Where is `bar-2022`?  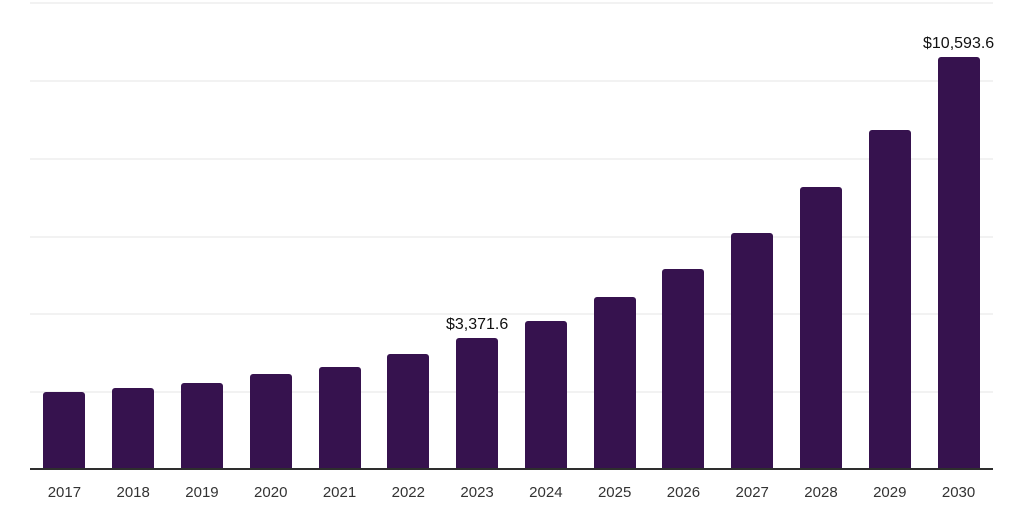 bar-2022 is located at coordinates (408, 411).